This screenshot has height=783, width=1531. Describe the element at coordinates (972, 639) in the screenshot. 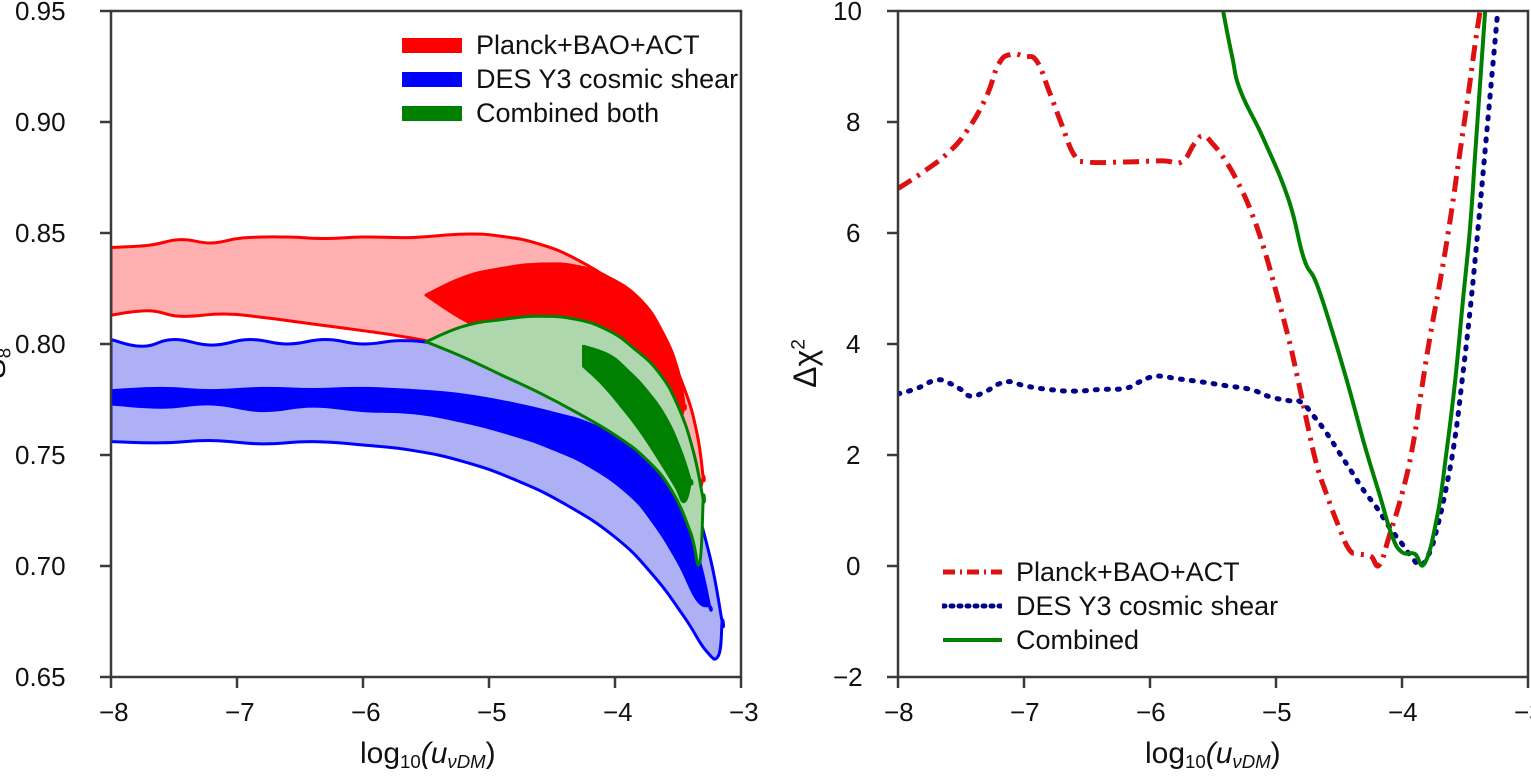

I see `legend-line-combined-icon` at that location.